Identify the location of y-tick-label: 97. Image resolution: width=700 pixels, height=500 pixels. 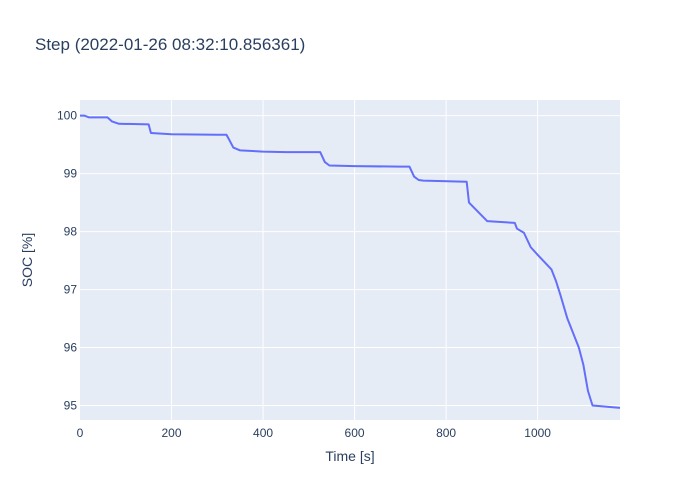
(71, 290).